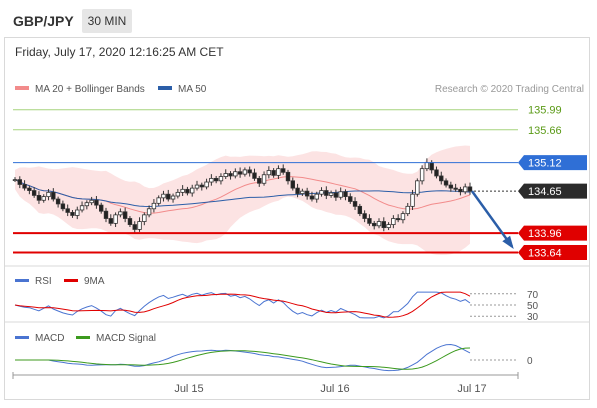 Image resolution: width=597 pixels, height=408 pixels. I want to click on chart-header: GBP/JPY 30 MIN, so click(298, 17).